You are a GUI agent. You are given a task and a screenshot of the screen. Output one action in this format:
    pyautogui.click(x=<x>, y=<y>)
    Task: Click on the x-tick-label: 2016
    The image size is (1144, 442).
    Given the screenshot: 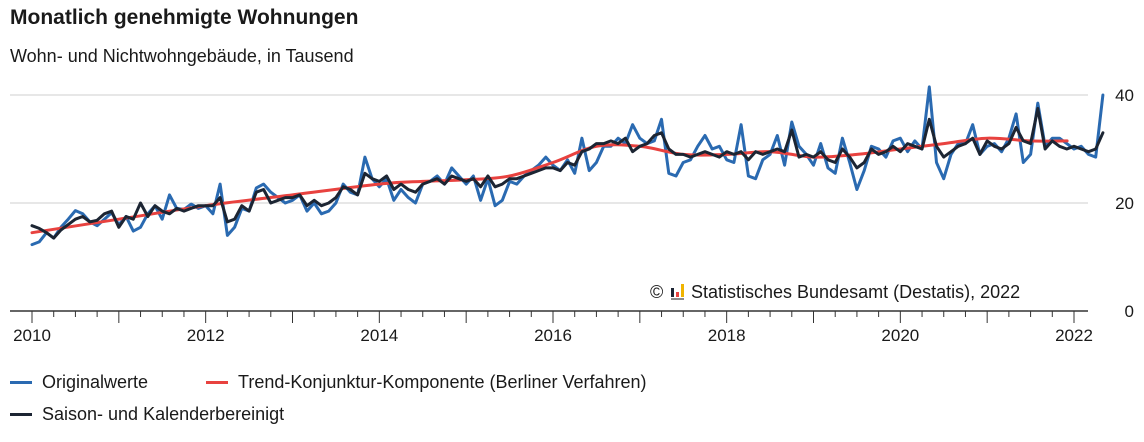 What is the action you would take?
    pyautogui.click(x=553, y=335)
    